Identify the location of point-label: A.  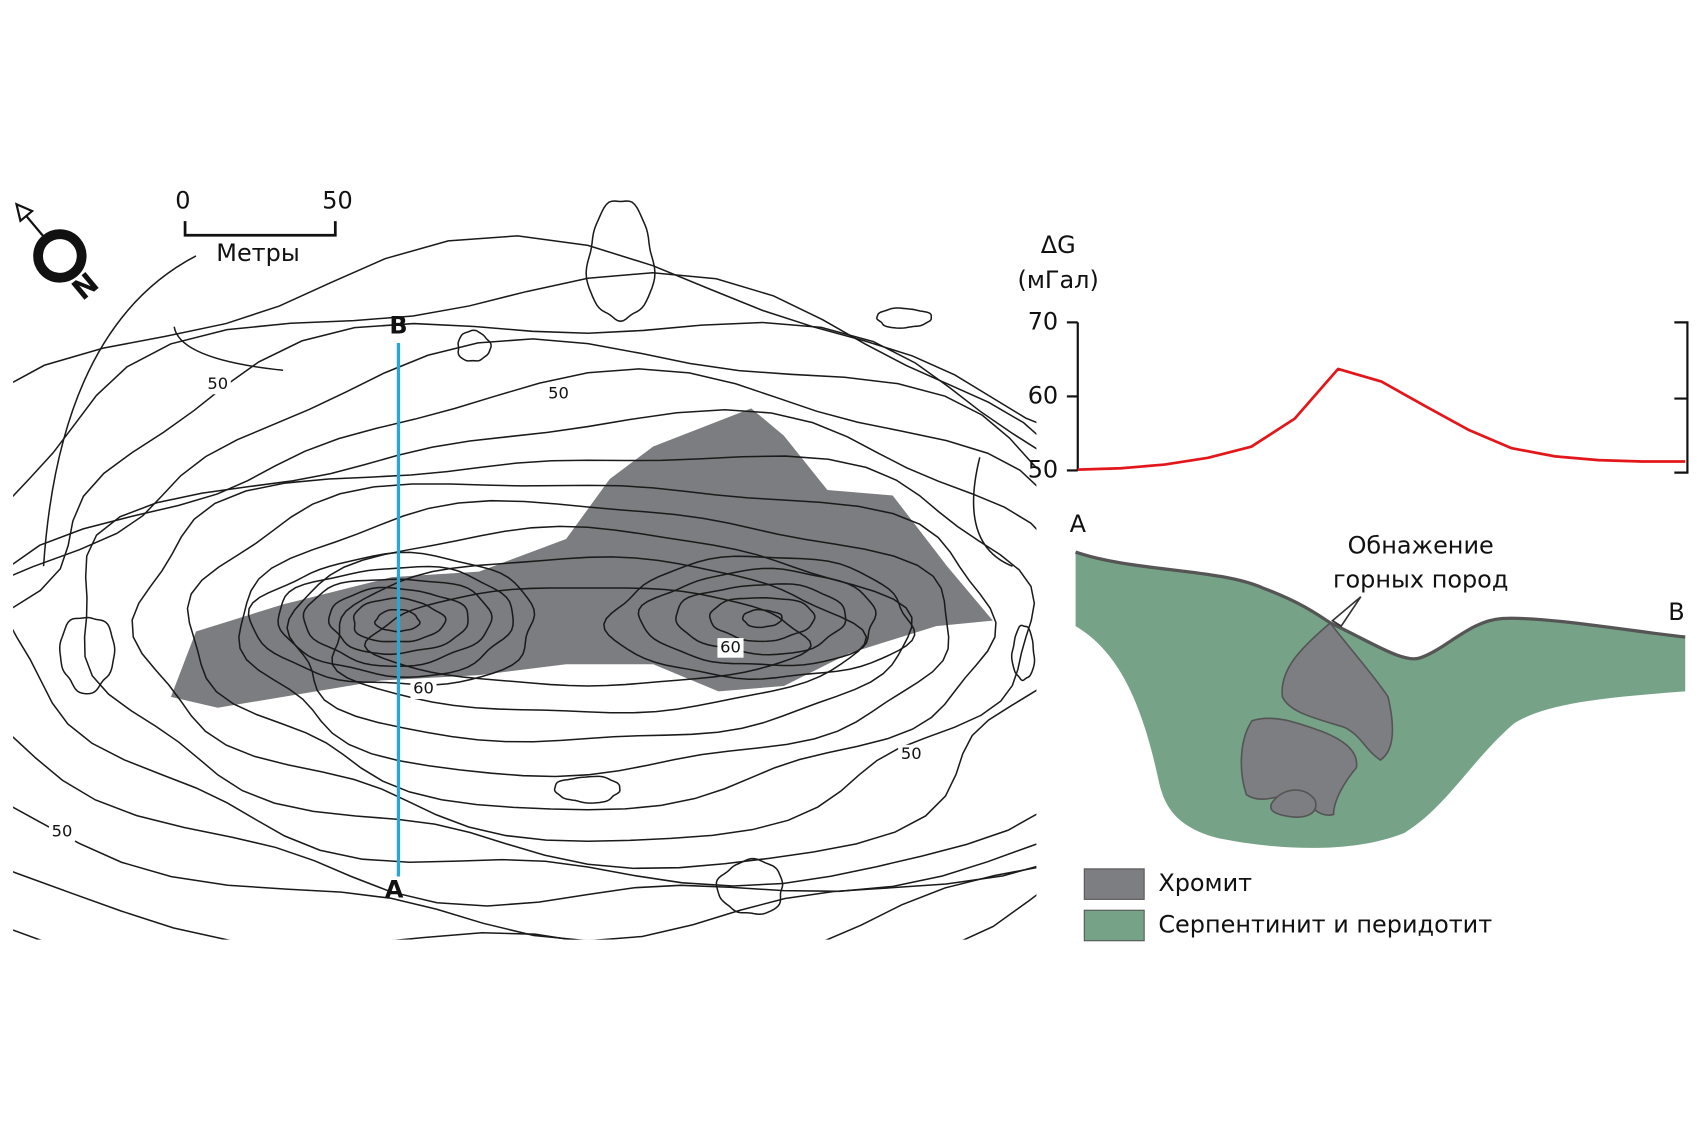
(394, 890).